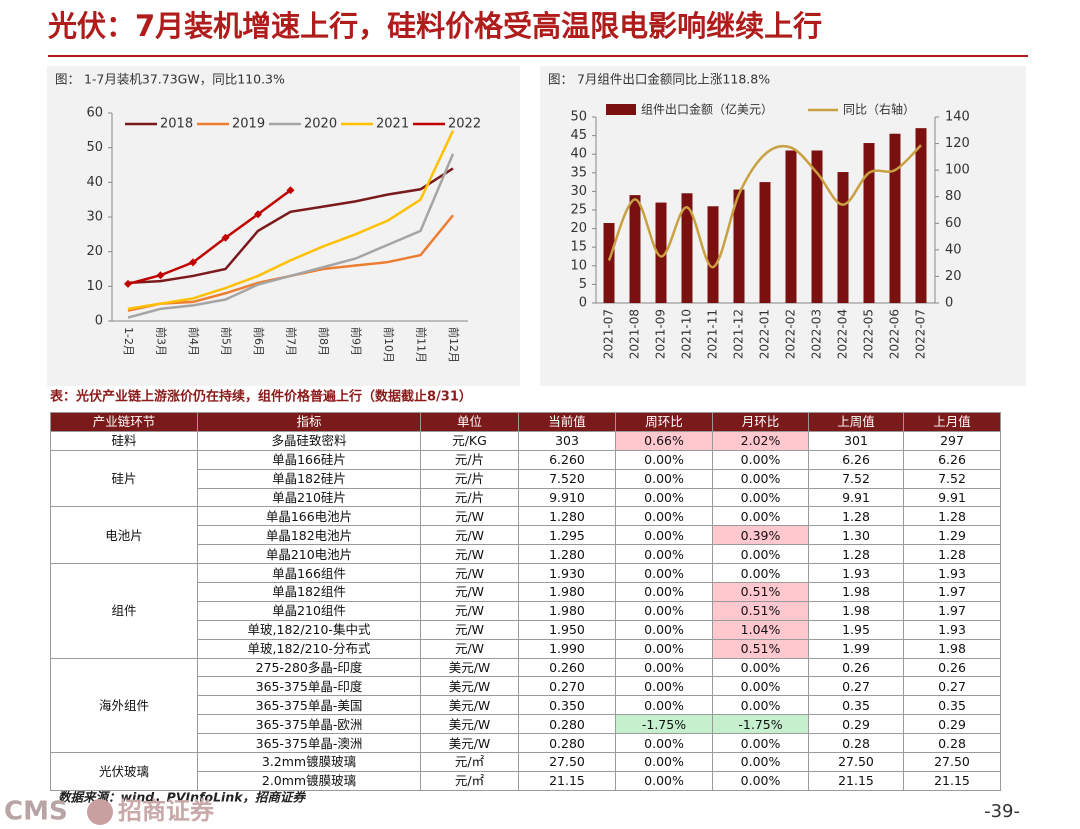  I want to click on legend-label: 2022, so click(464, 124).